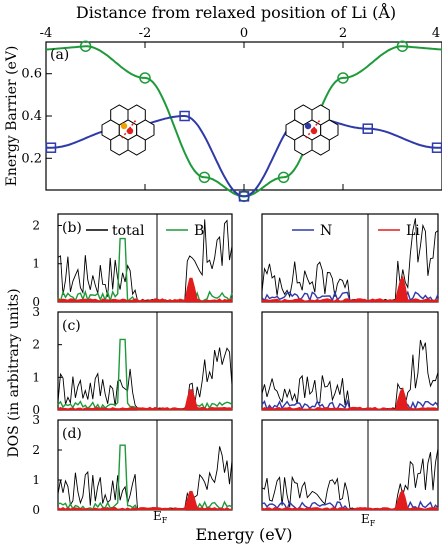 This screenshot has width=442, height=544. I want to click on x-tick-label: -4, so click(46, 33).